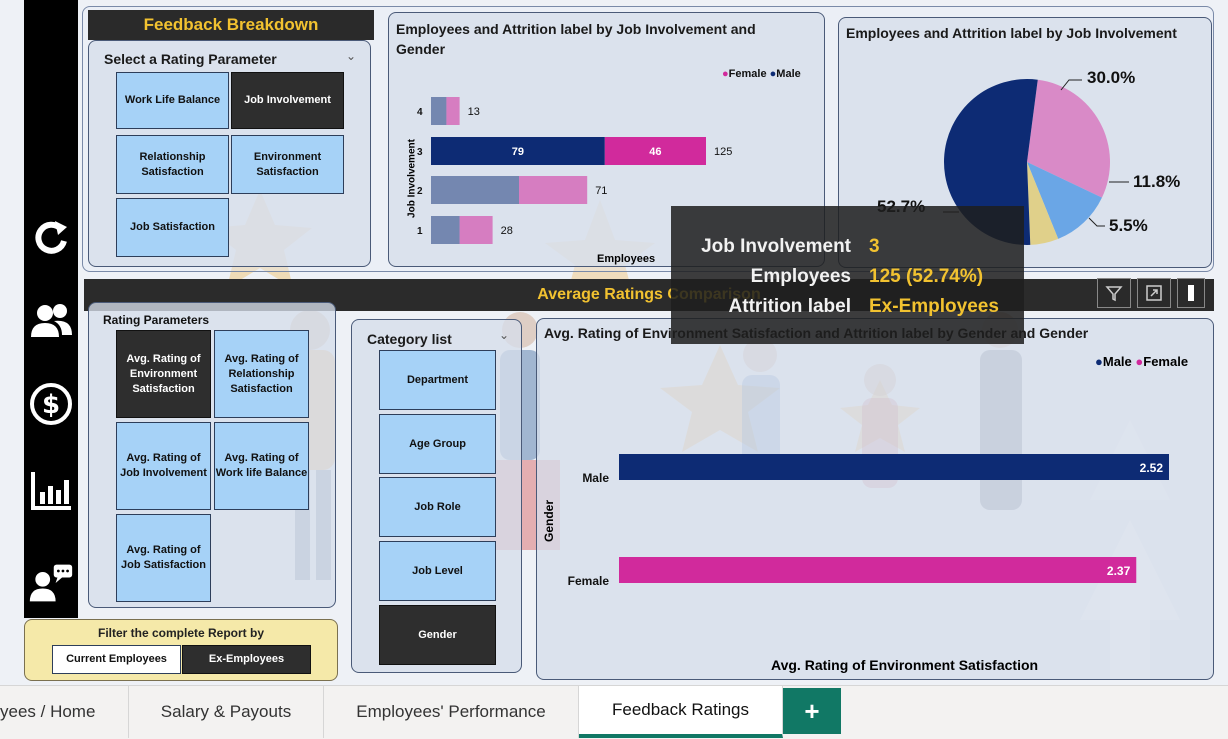 The height and width of the screenshot is (739, 1228). I want to click on param-relationship-satisfaction: Avg. Rating of Relationship Satisfaction, so click(261, 374).